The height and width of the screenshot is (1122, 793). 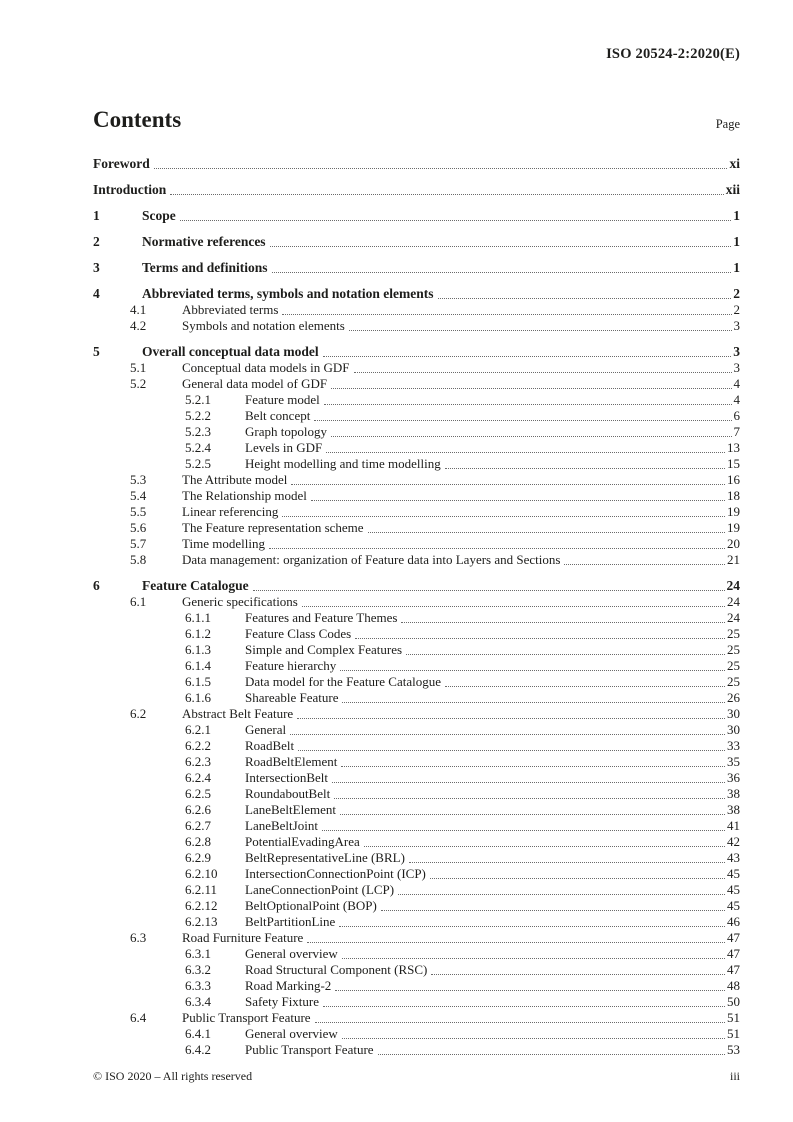 What do you see at coordinates (416, 586) in the screenshot?
I see `toc-entry: 6 Feature Catalogue 24` at bounding box center [416, 586].